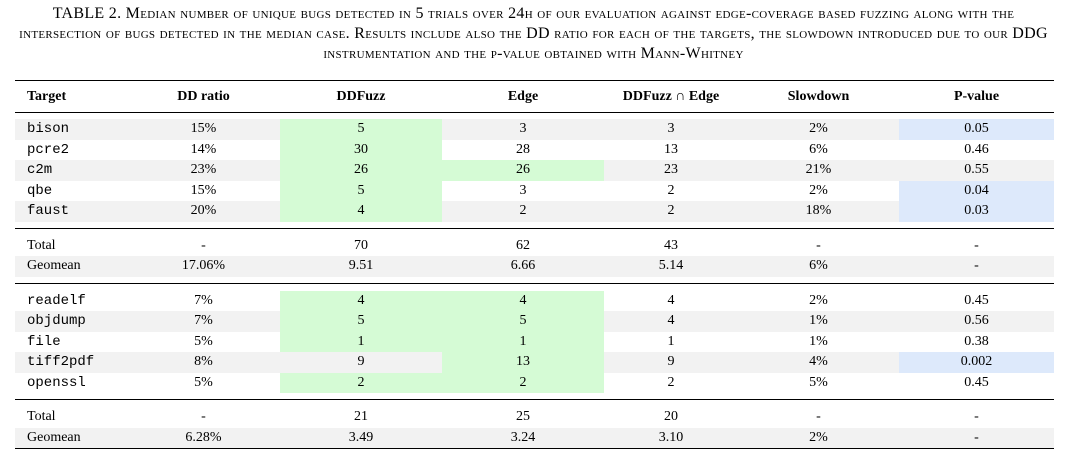  I want to click on cell-ddfuzz: 9, so click(361, 362).